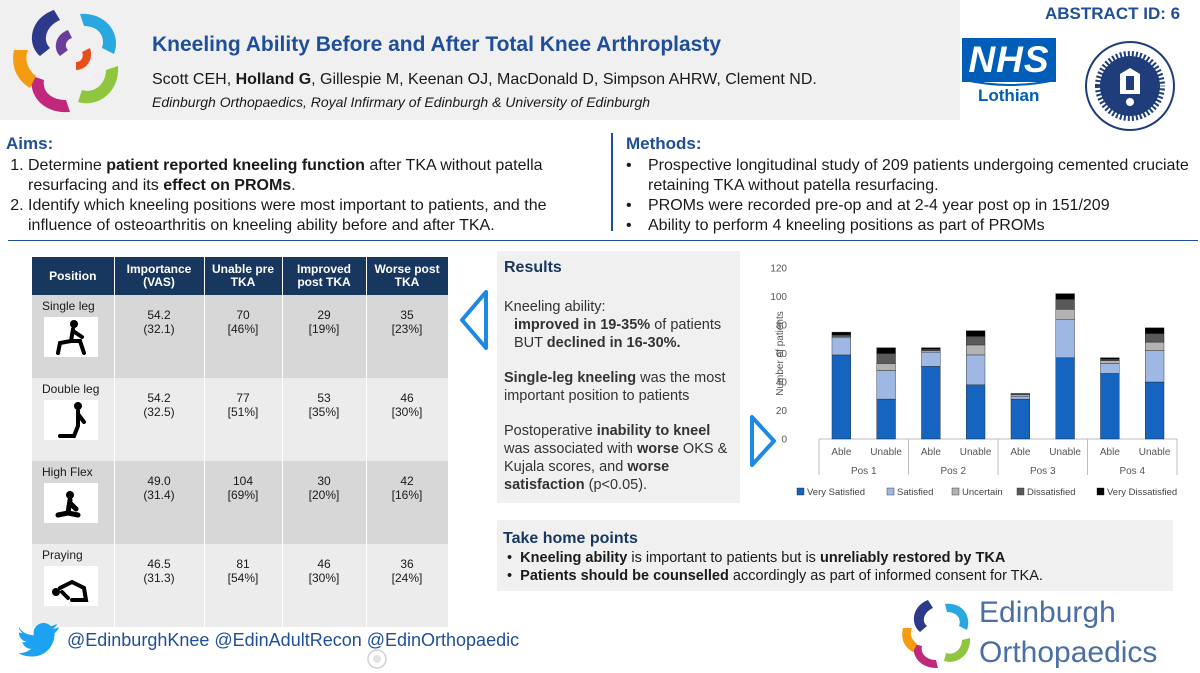  What do you see at coordinates (612, 182) in the screenshot?
I see `section-divider` at bounding box center [612, 182].